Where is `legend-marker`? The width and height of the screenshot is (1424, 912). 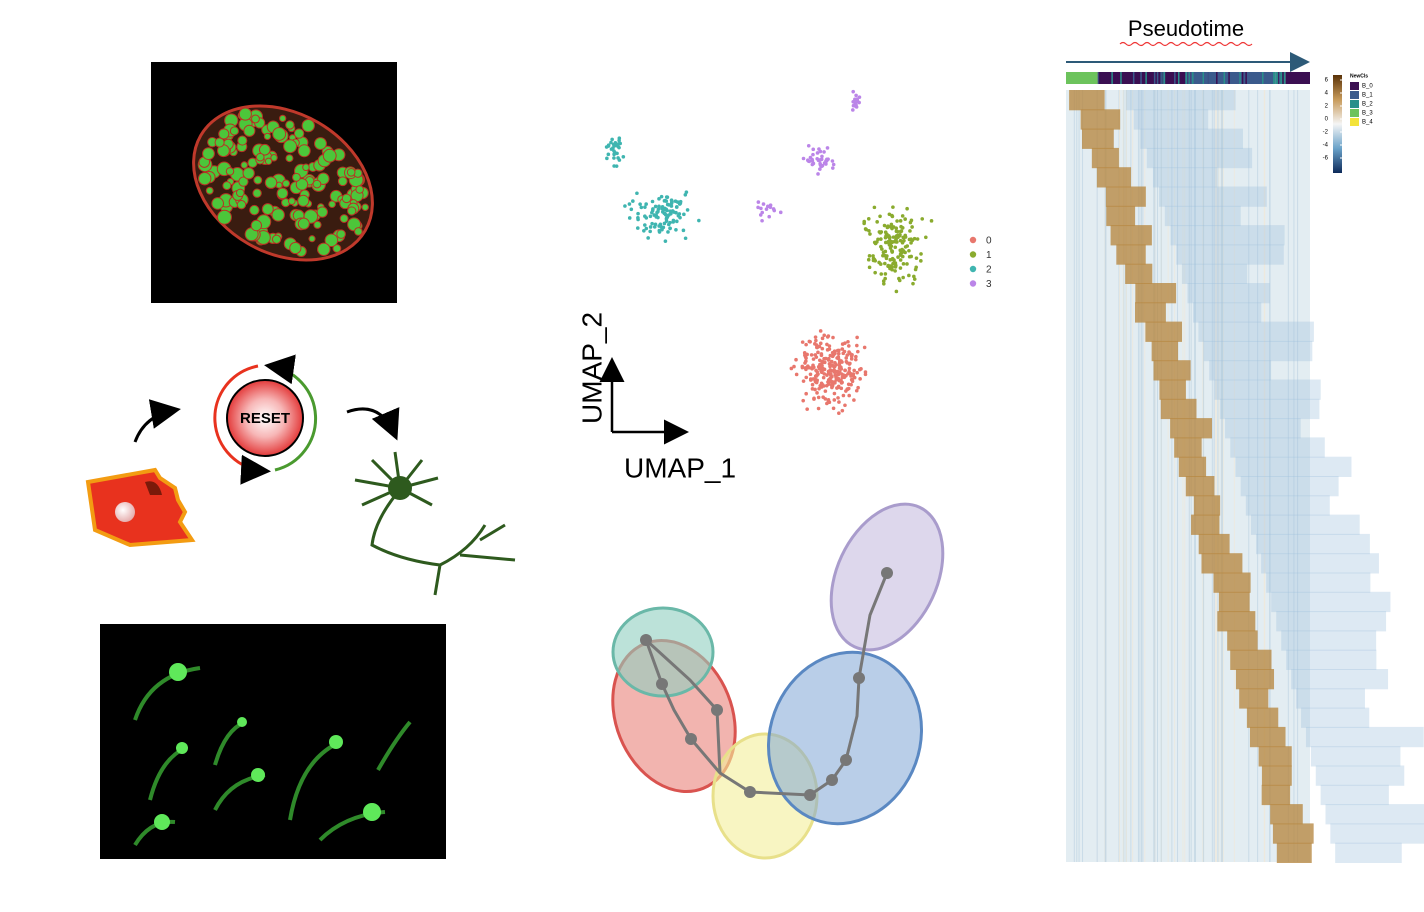
legend-marker is located at coordinates (973, 240).